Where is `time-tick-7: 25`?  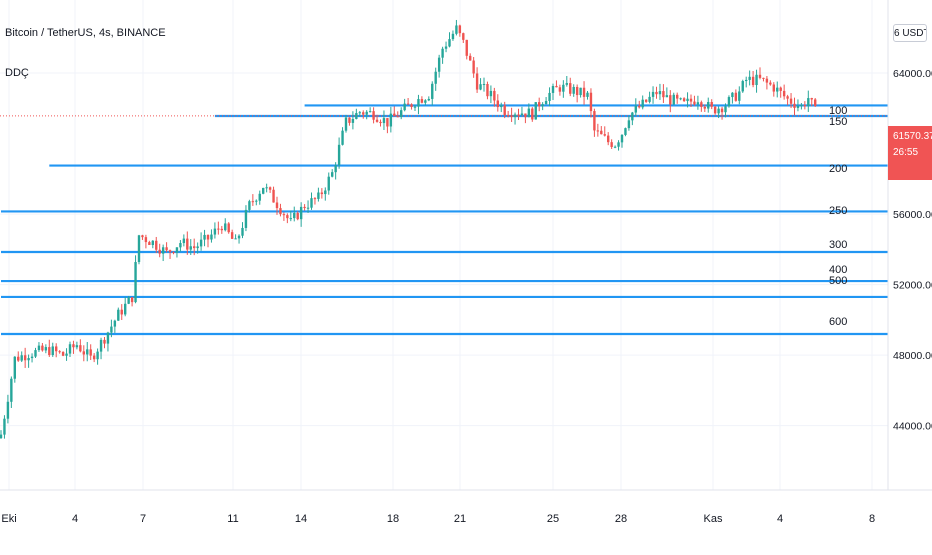
time-tick-7: 25 is located at coordinates (553, 519).